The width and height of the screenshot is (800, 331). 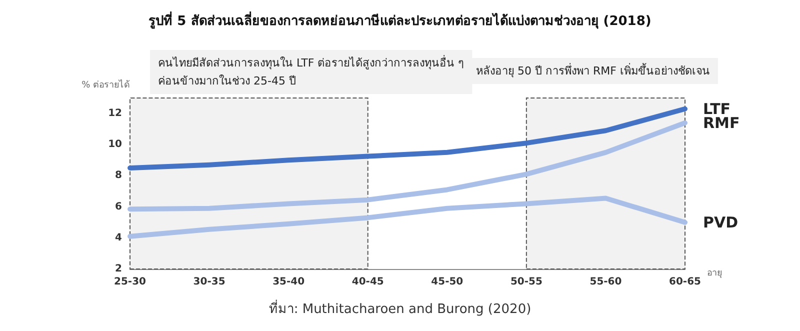 What do you see at coordinates (368, 282) in the screenshot?
I see `x-tick-label: 40-45` at bounding box center [368, 282].